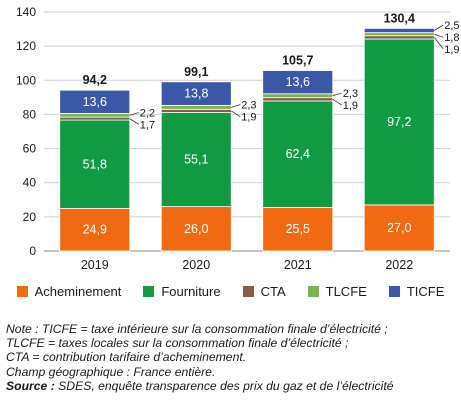 The height and width of the screenshot is (415, 461). What do you see at coordinates (147, 114) in the screenshot?
I see `small-segment-label: 2,2` at bounding box center [147, 114].